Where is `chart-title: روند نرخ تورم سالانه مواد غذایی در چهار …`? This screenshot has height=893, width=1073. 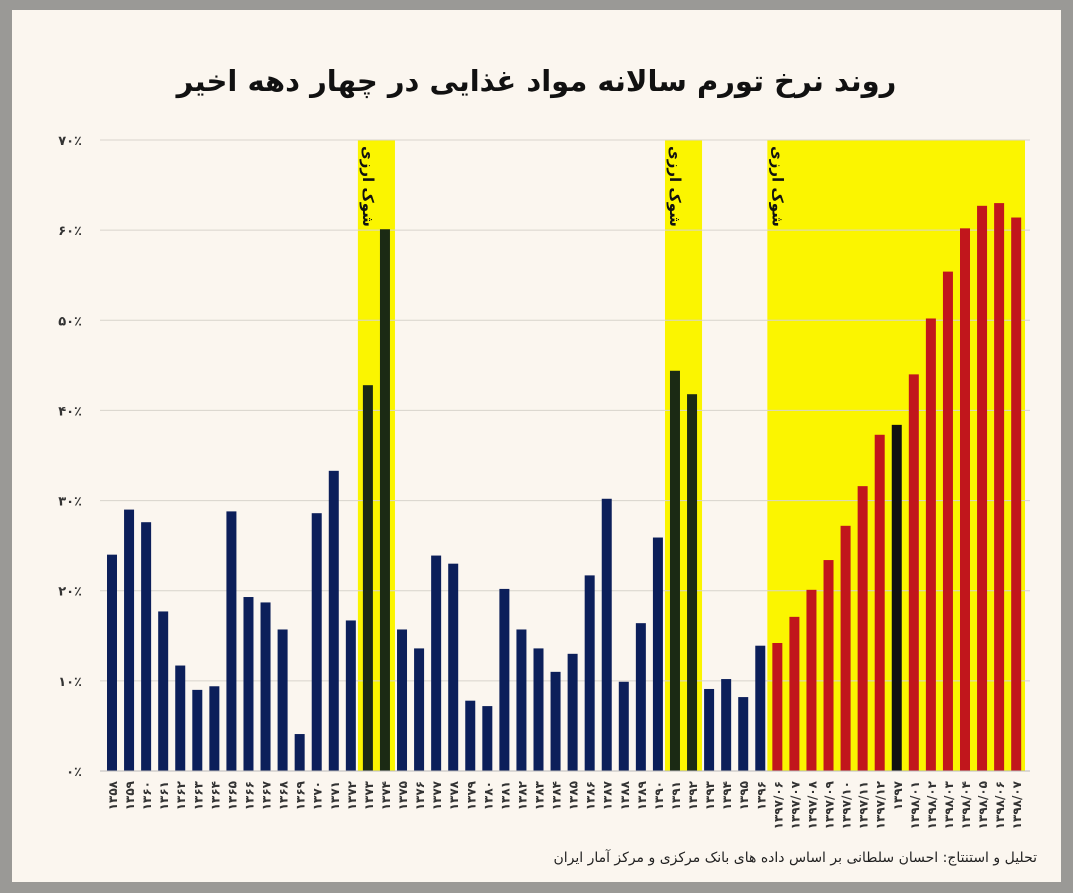
chart-title: روند نرخ تورم سالانه مواد غذایی در چهار … is located at coordinates (536, 81).